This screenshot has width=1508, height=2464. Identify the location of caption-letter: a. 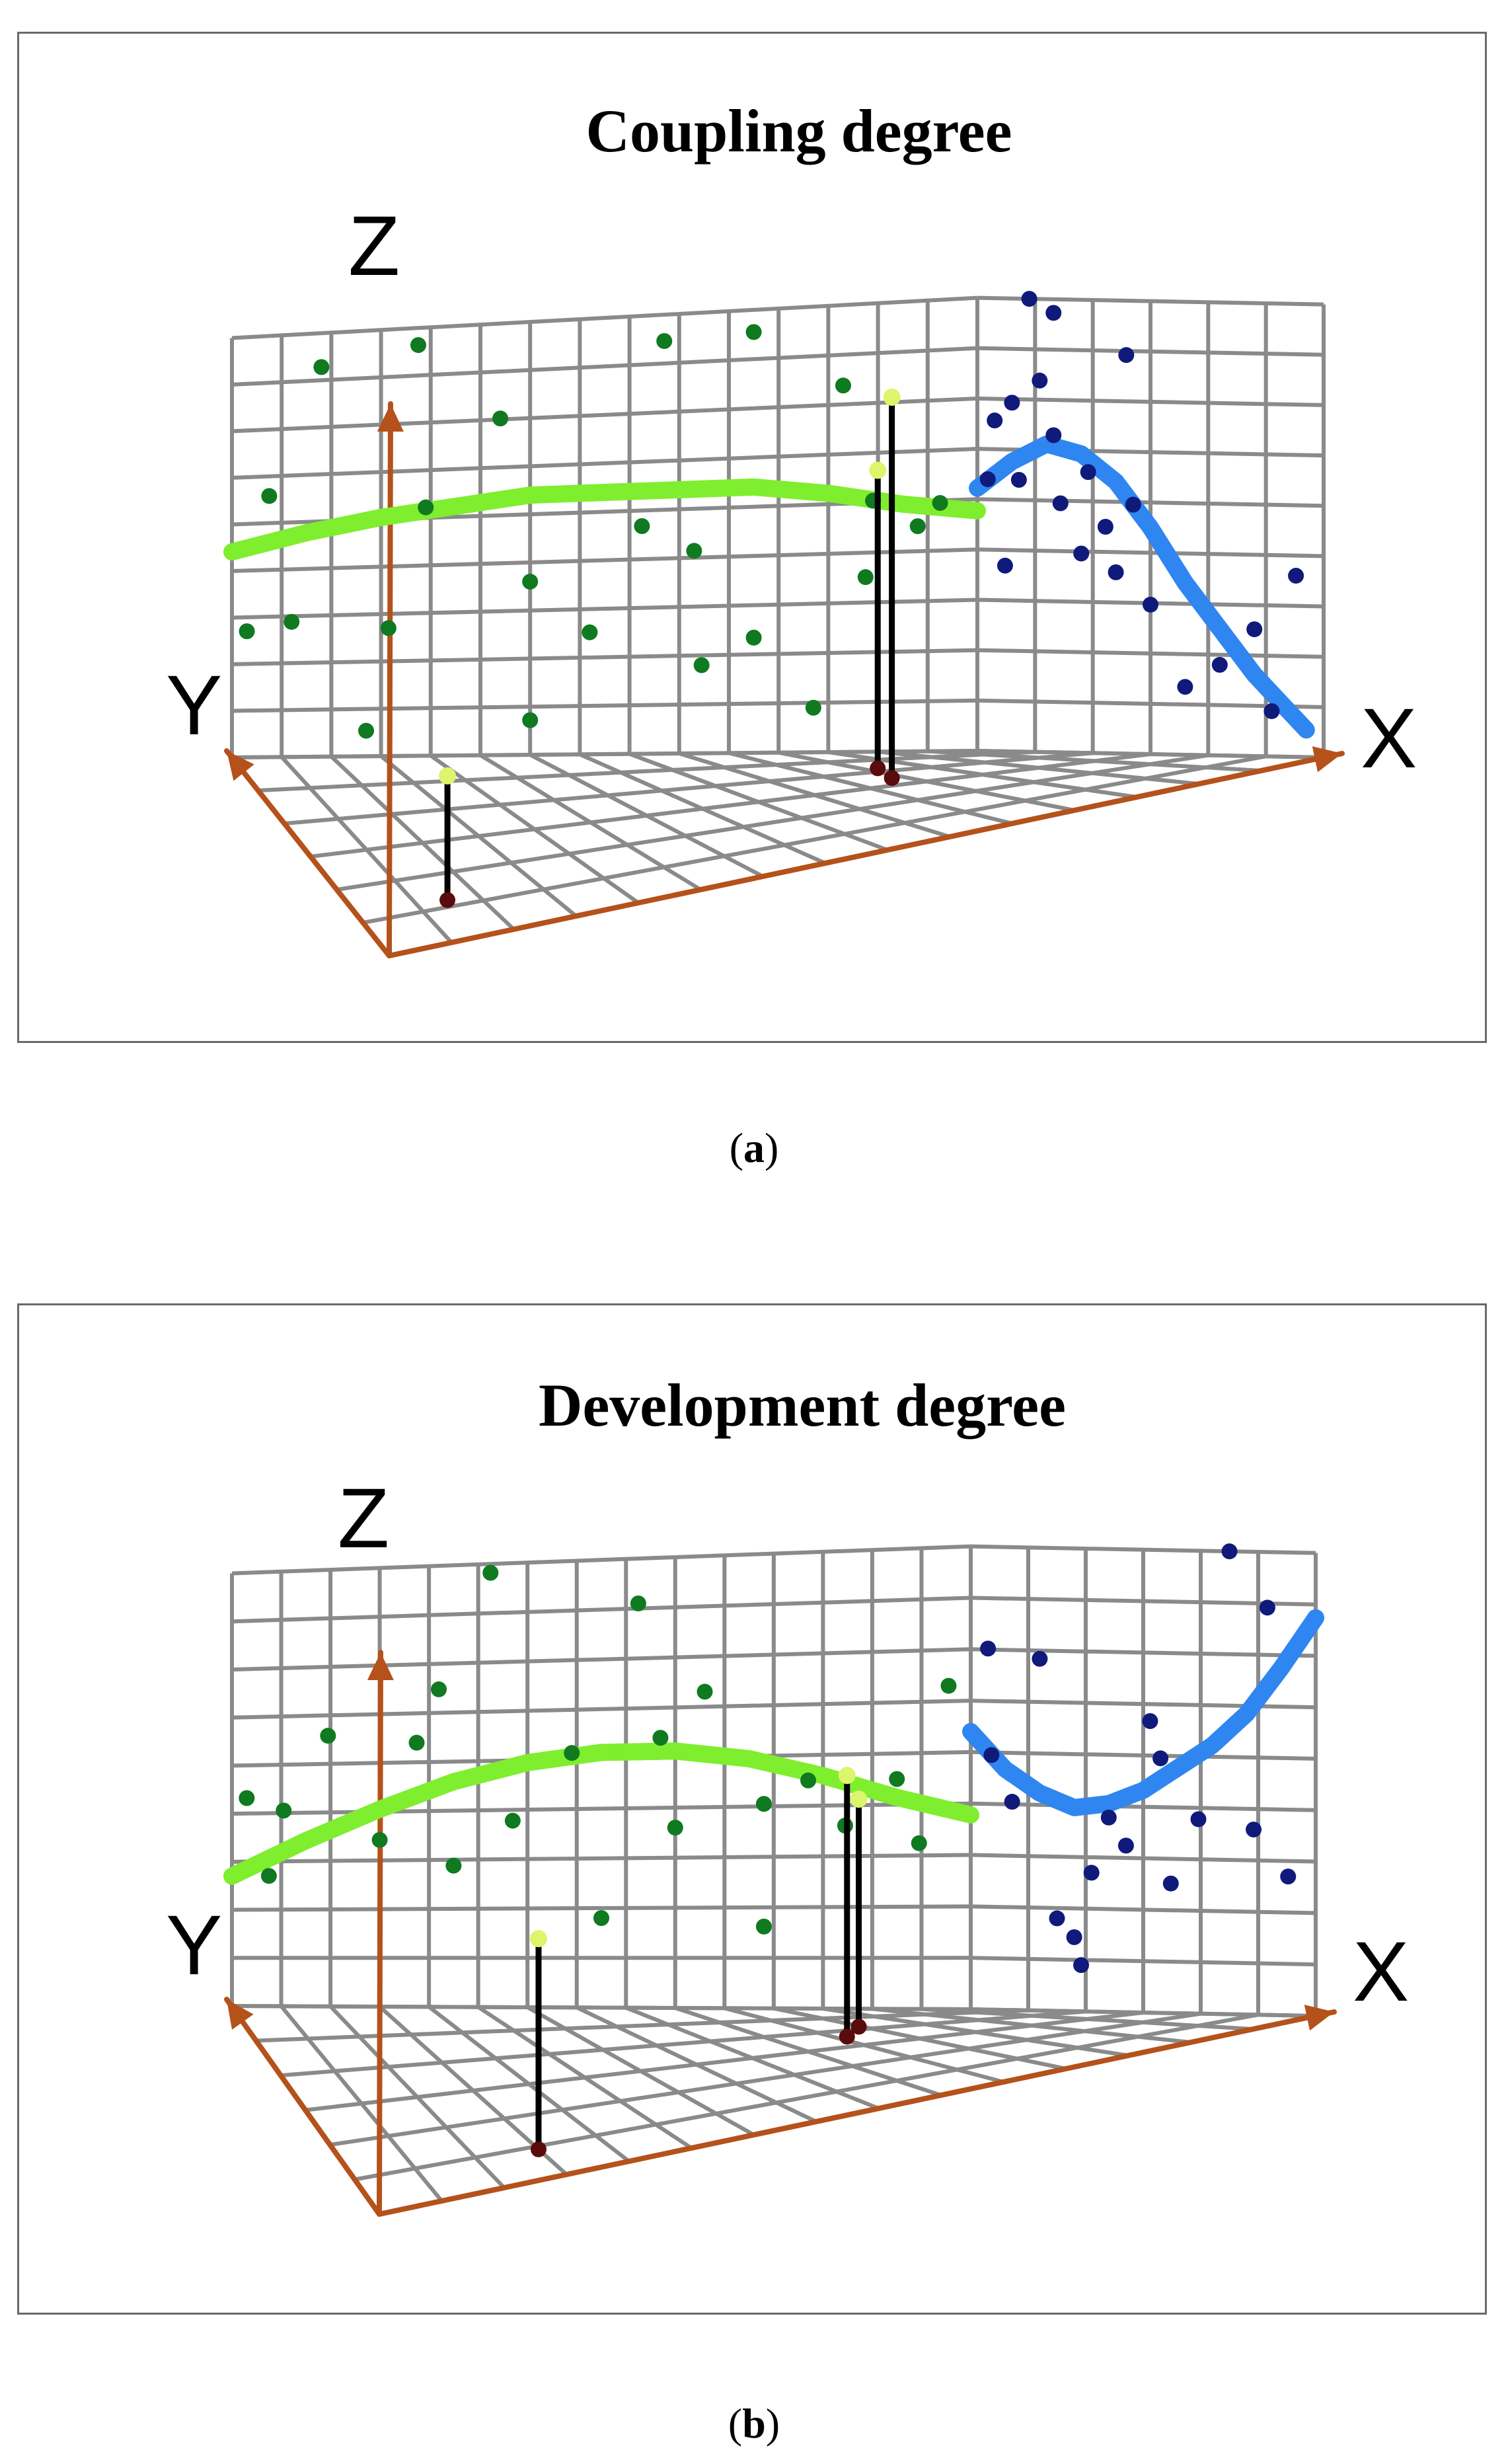
(754, 1147).